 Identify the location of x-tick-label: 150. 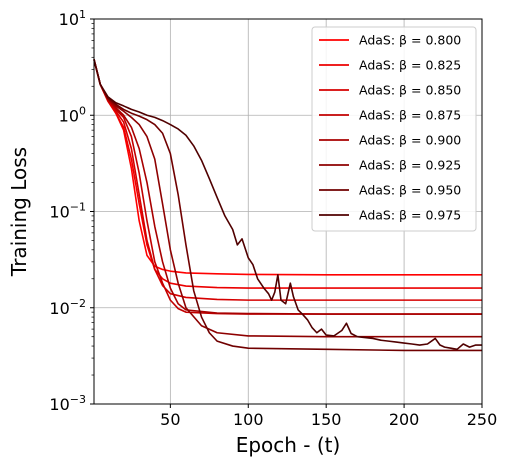
(326, 419).